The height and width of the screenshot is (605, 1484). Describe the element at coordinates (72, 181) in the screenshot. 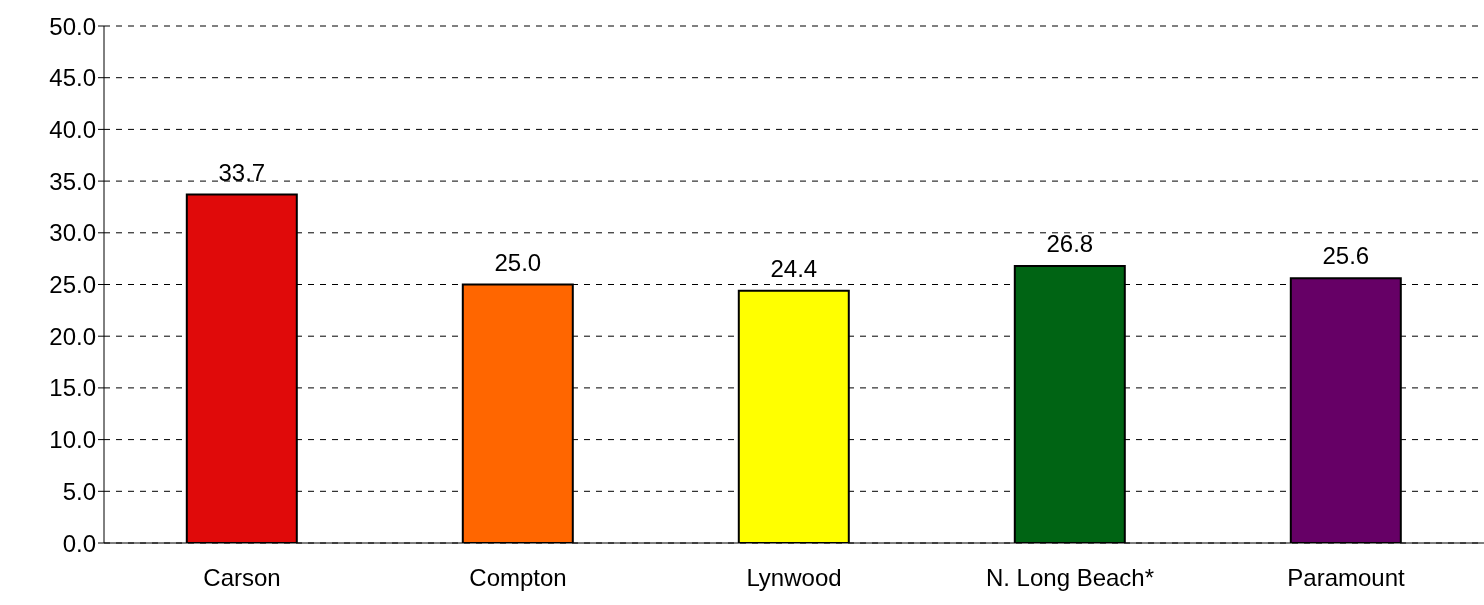

I see `y-tick-label: 35.0` at that location.